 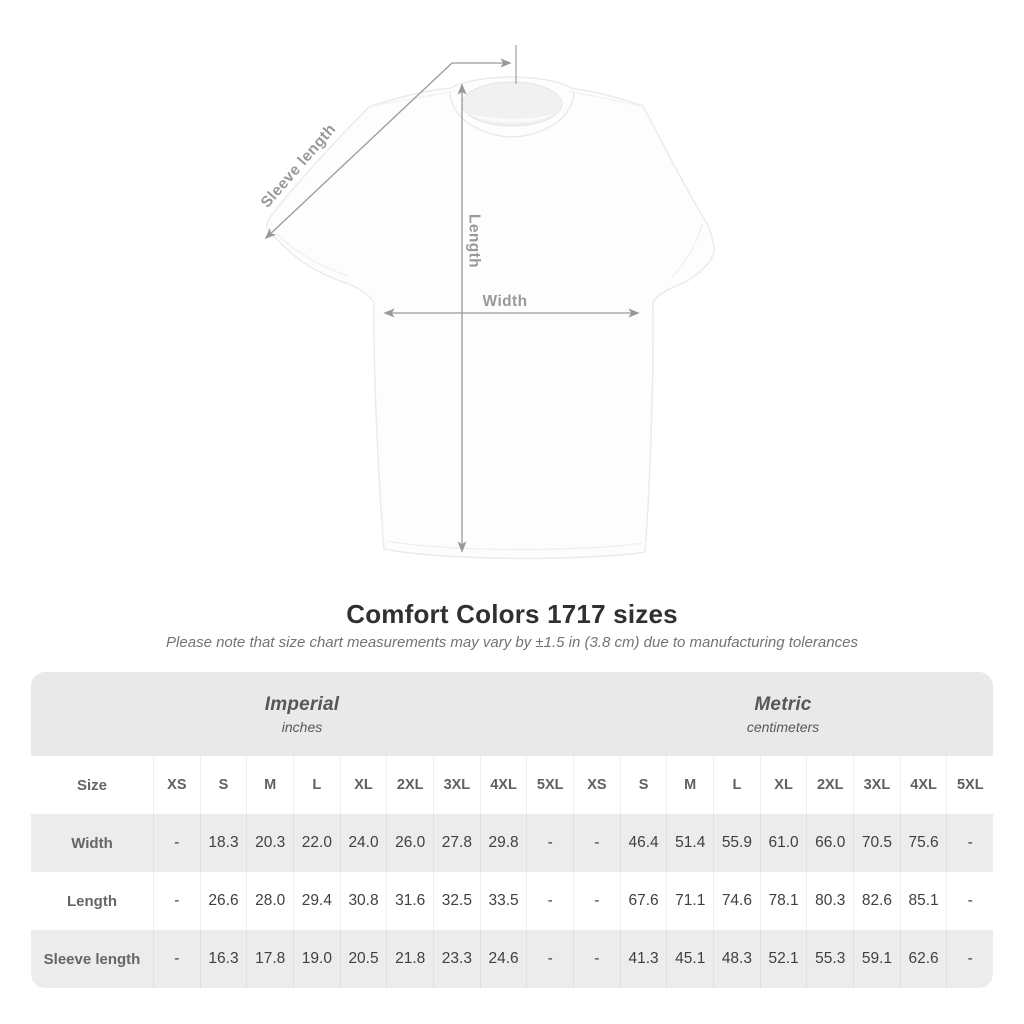 What do you see at coordinates (503, 901) in the screenshot?
I see `measurement-value-imperial: 33.5` at bounding box center [503, 901].